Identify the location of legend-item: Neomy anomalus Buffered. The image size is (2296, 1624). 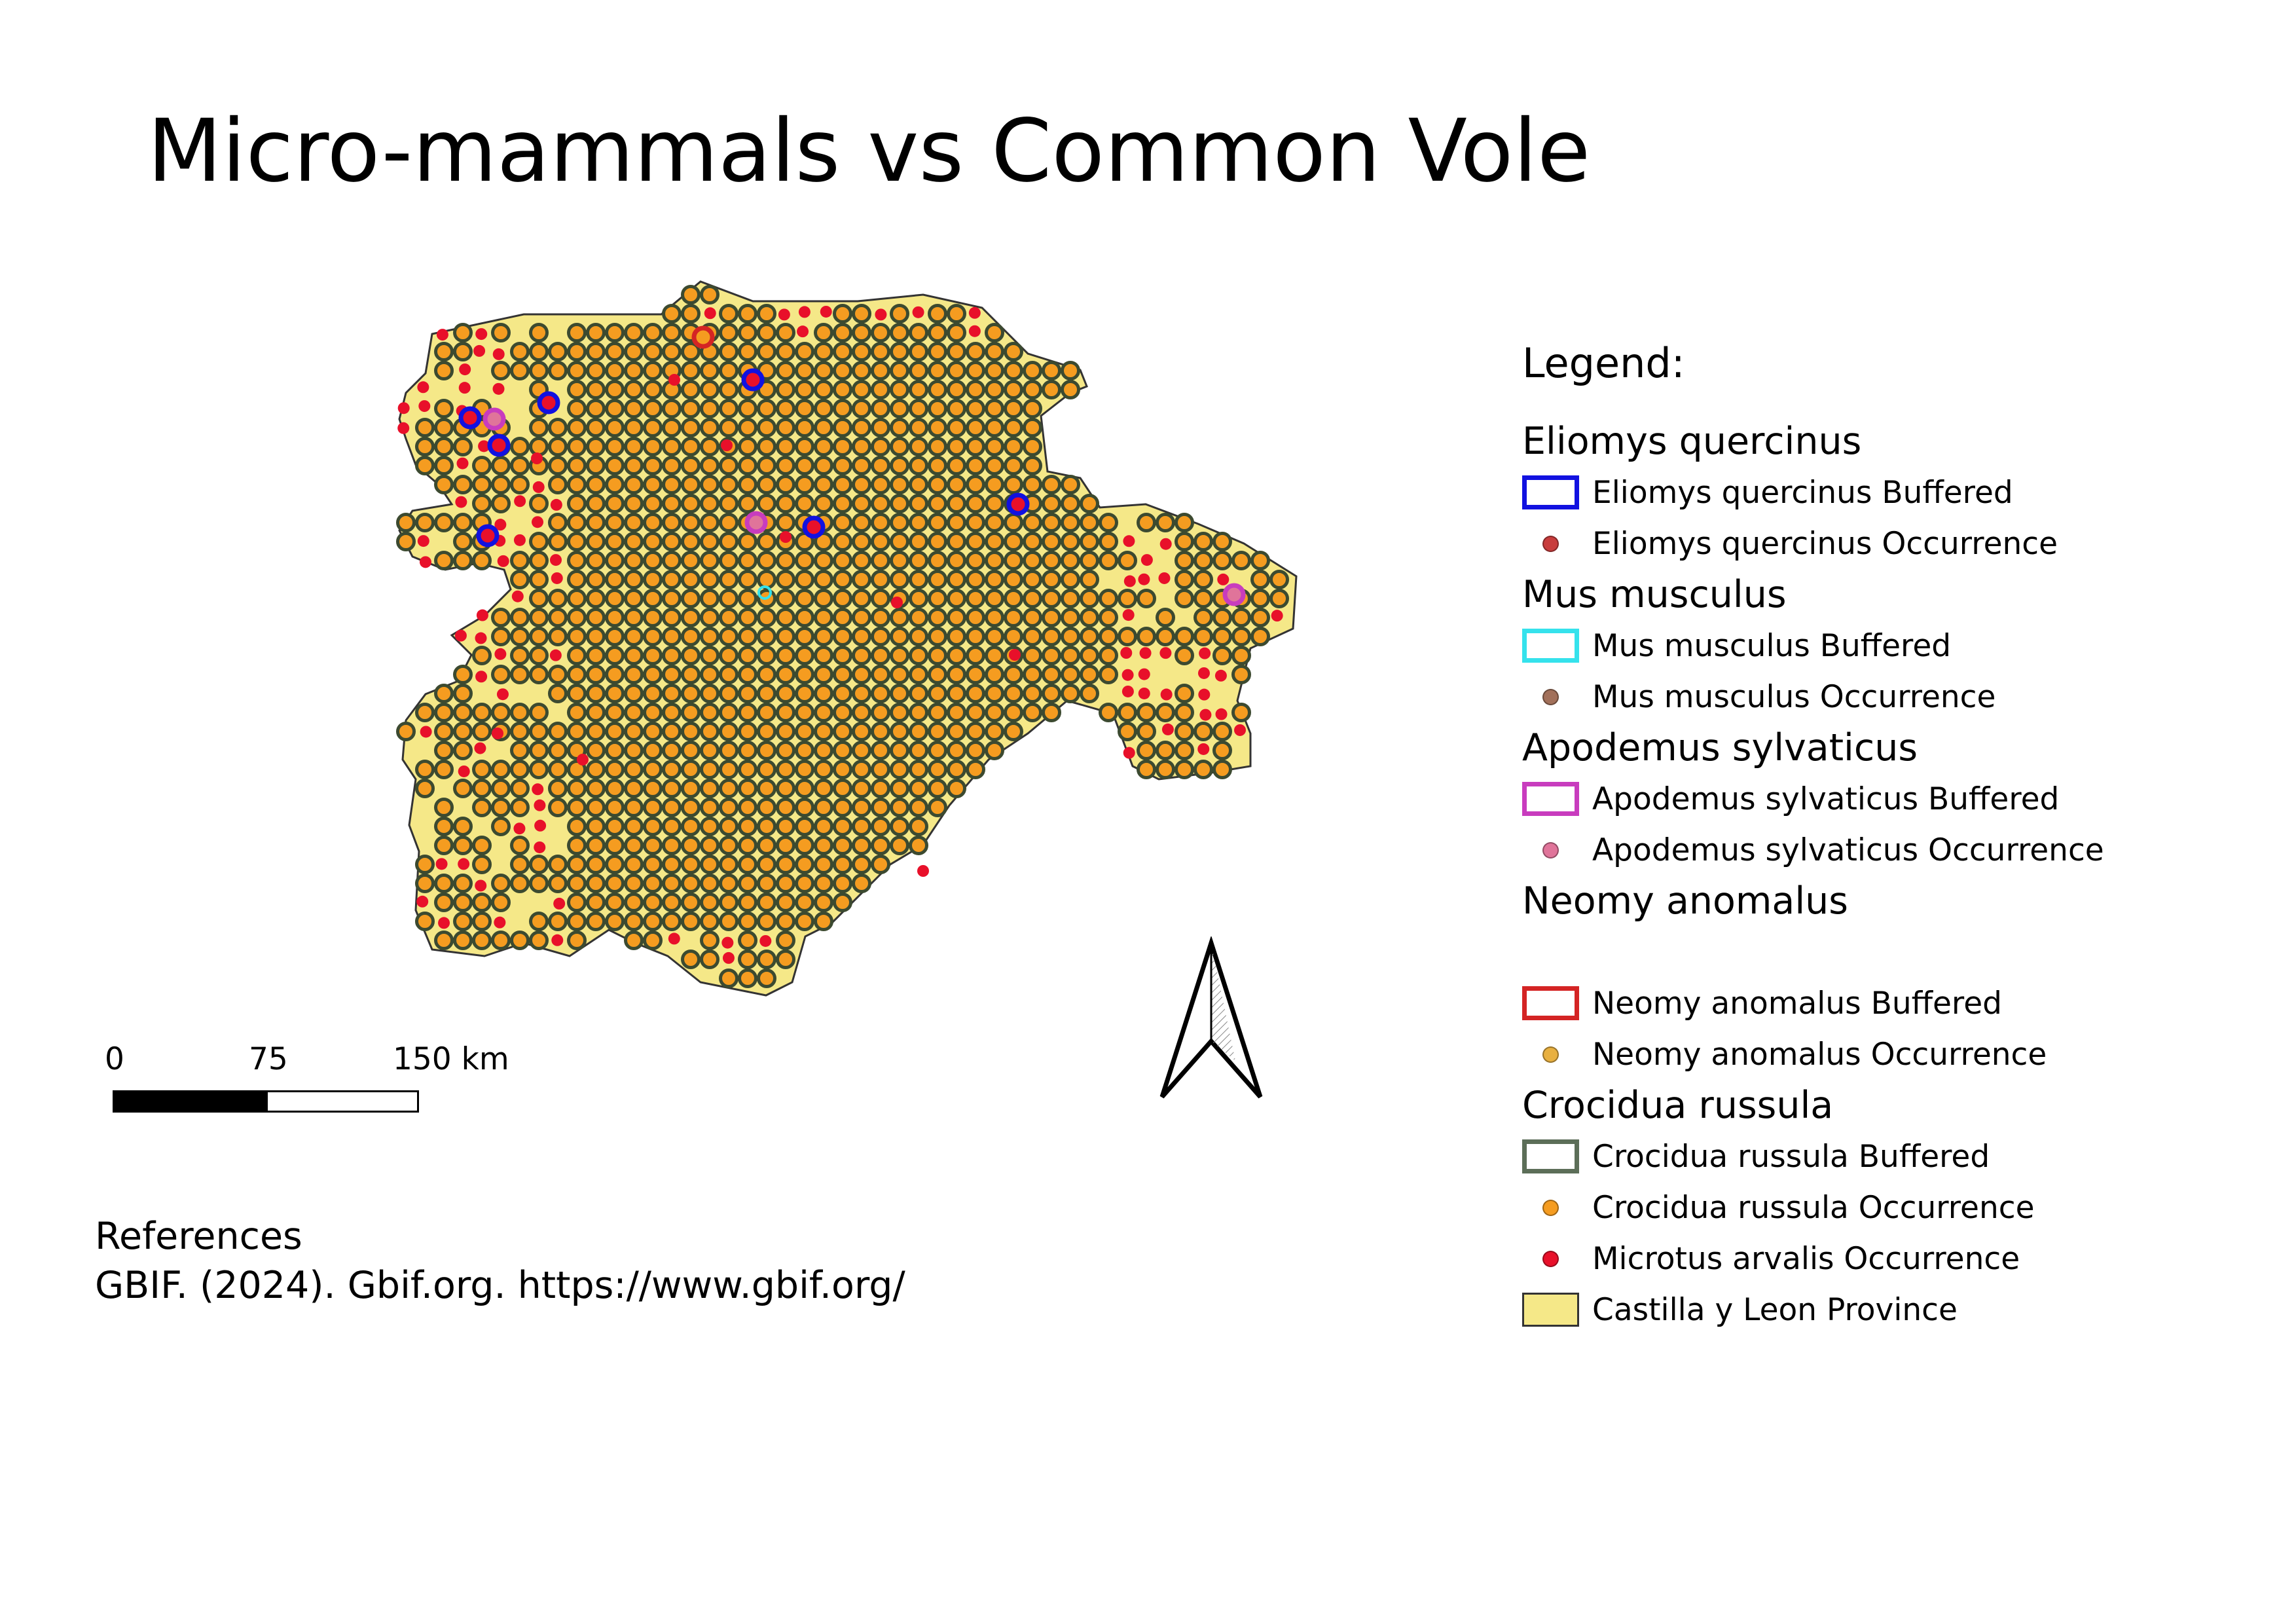
(1898, 1003).